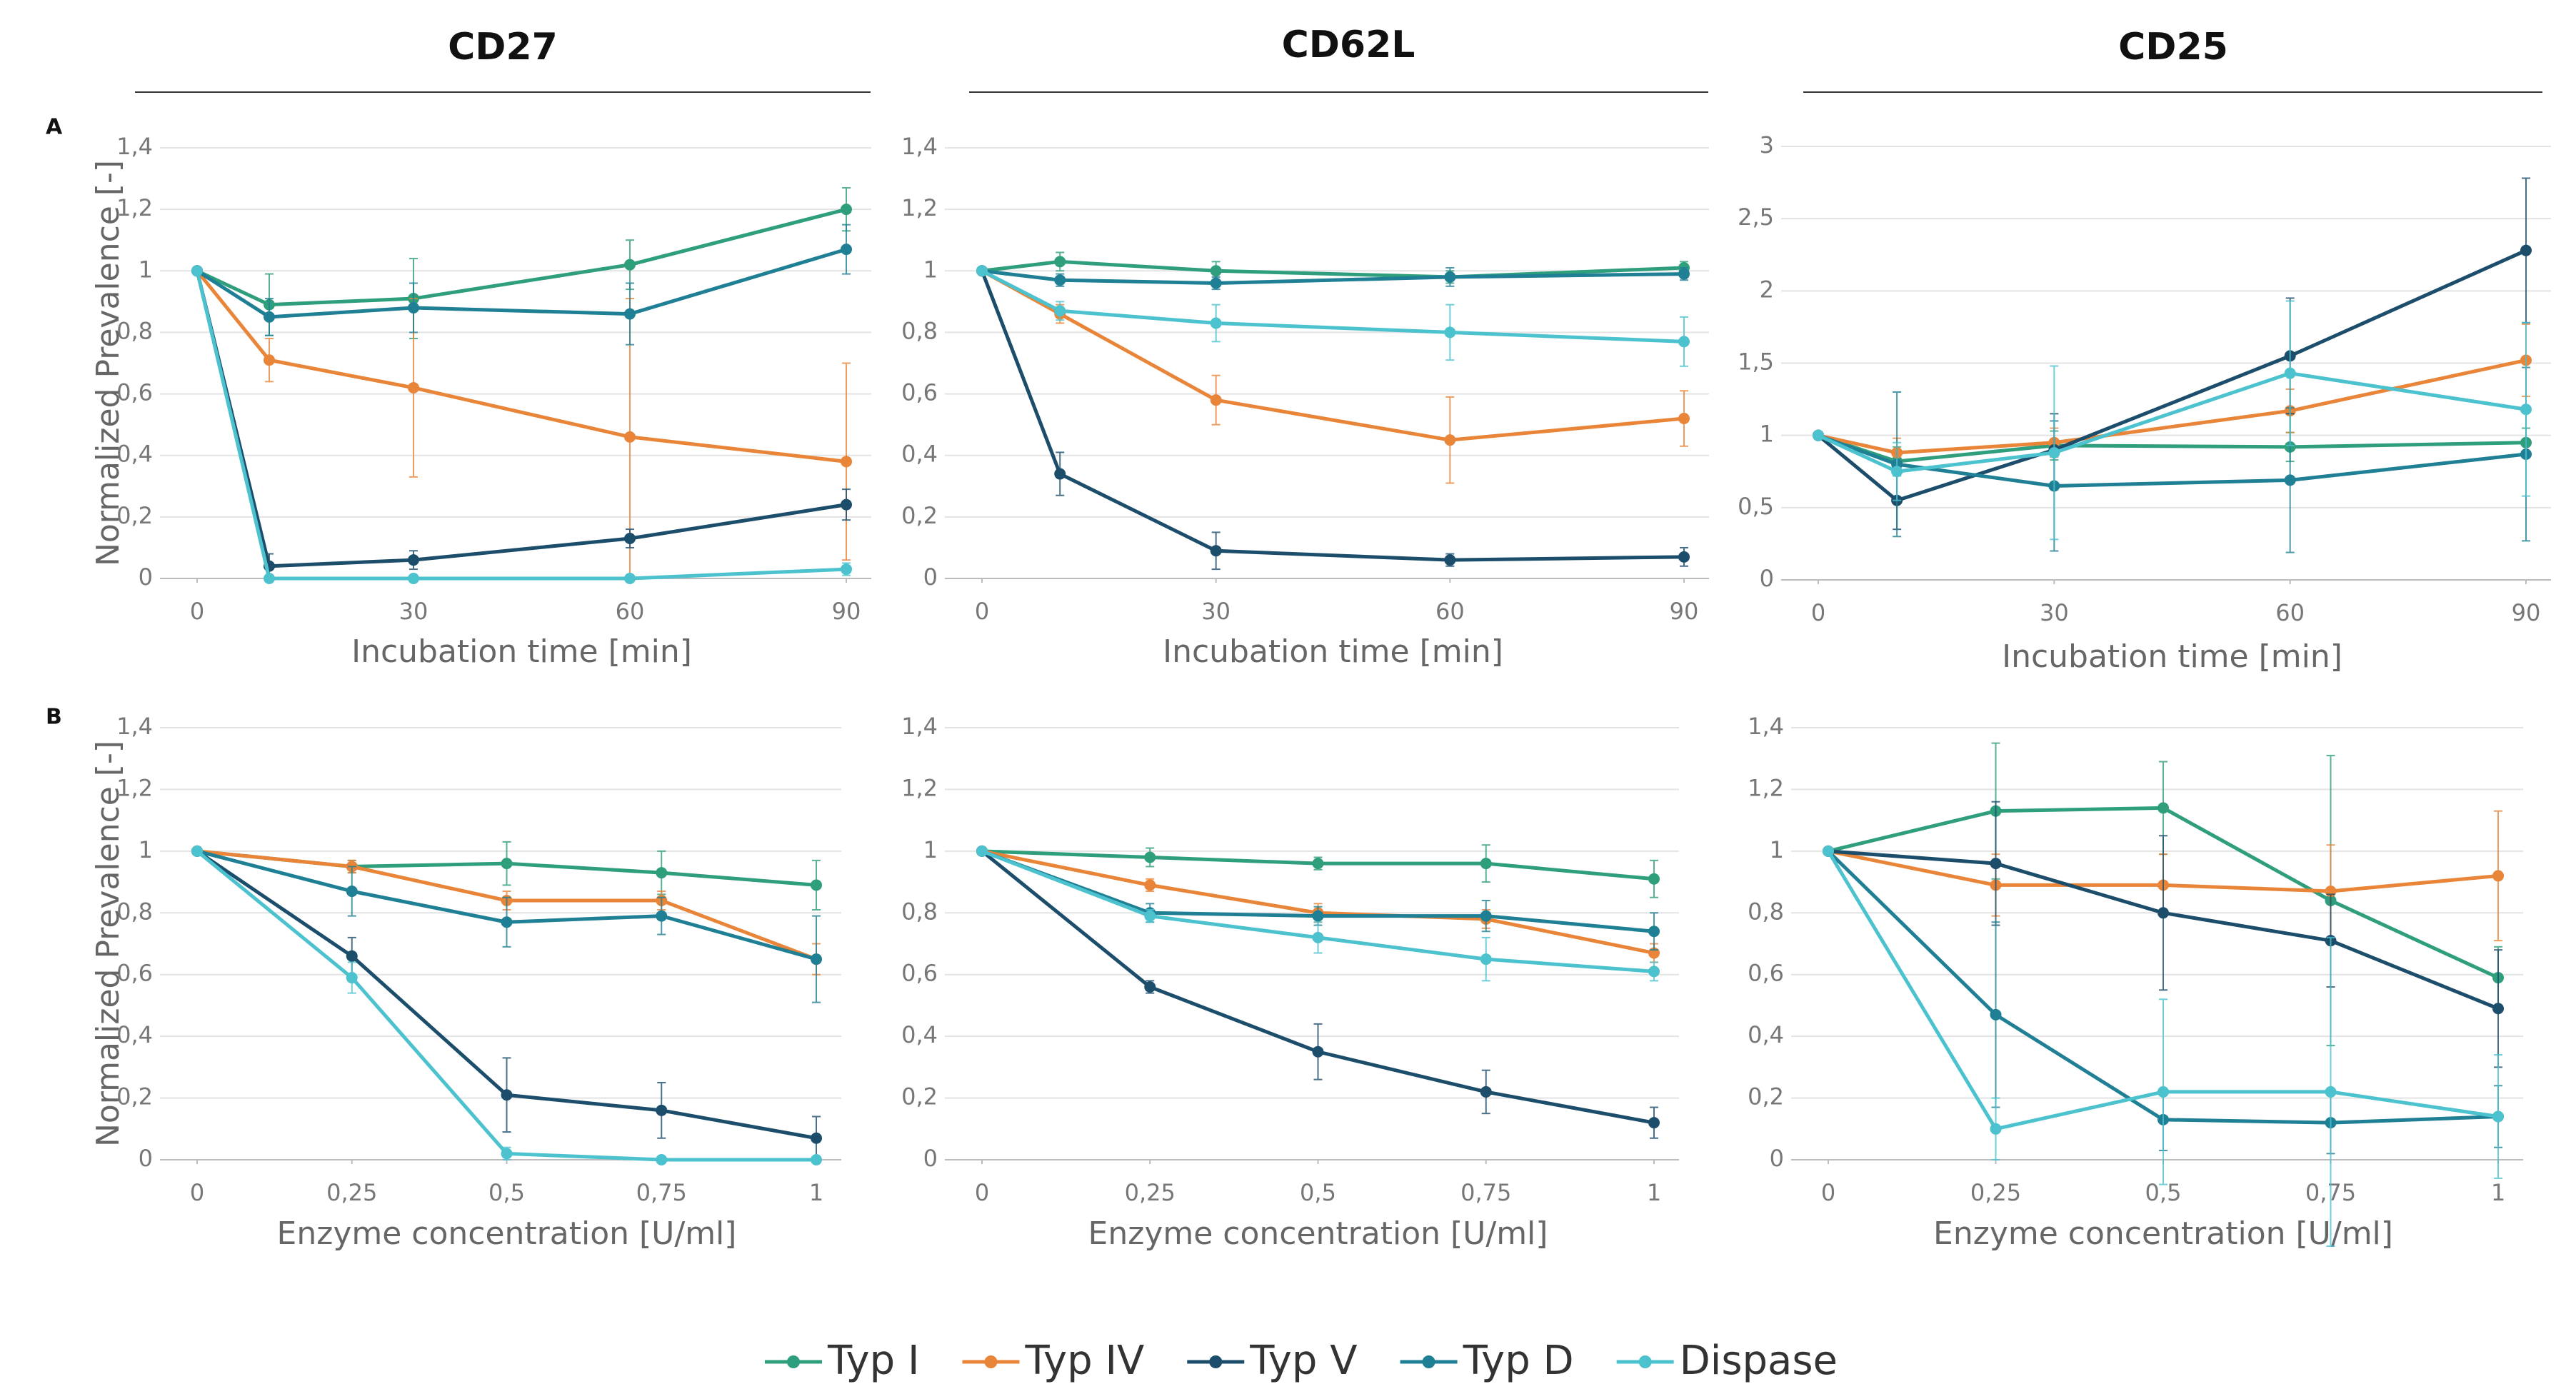  What do you see at coordinates (1756, 506) in the screenshot?
I see `y-tick-label: 0,5` at bounding box center [1756, 506].